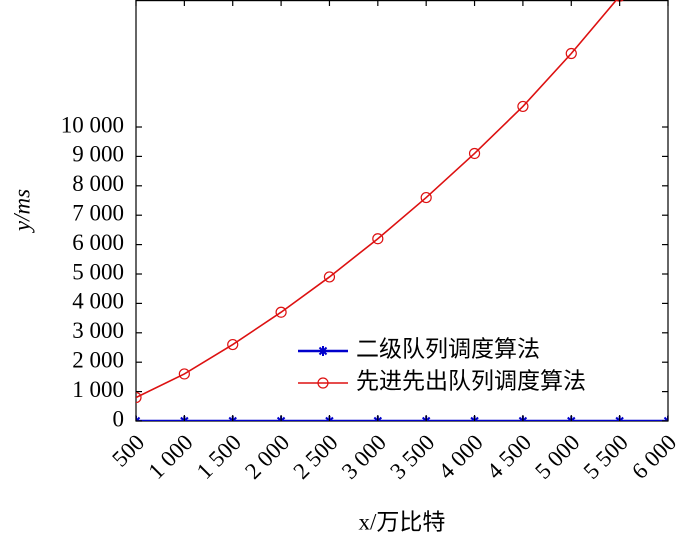 Image resolution: width=690 pixels, height=545 pixels. What do you see at coordinates (119, 418) in the screenshot?
I see `y-tick-label: 0` at bounding box center [119, 418].